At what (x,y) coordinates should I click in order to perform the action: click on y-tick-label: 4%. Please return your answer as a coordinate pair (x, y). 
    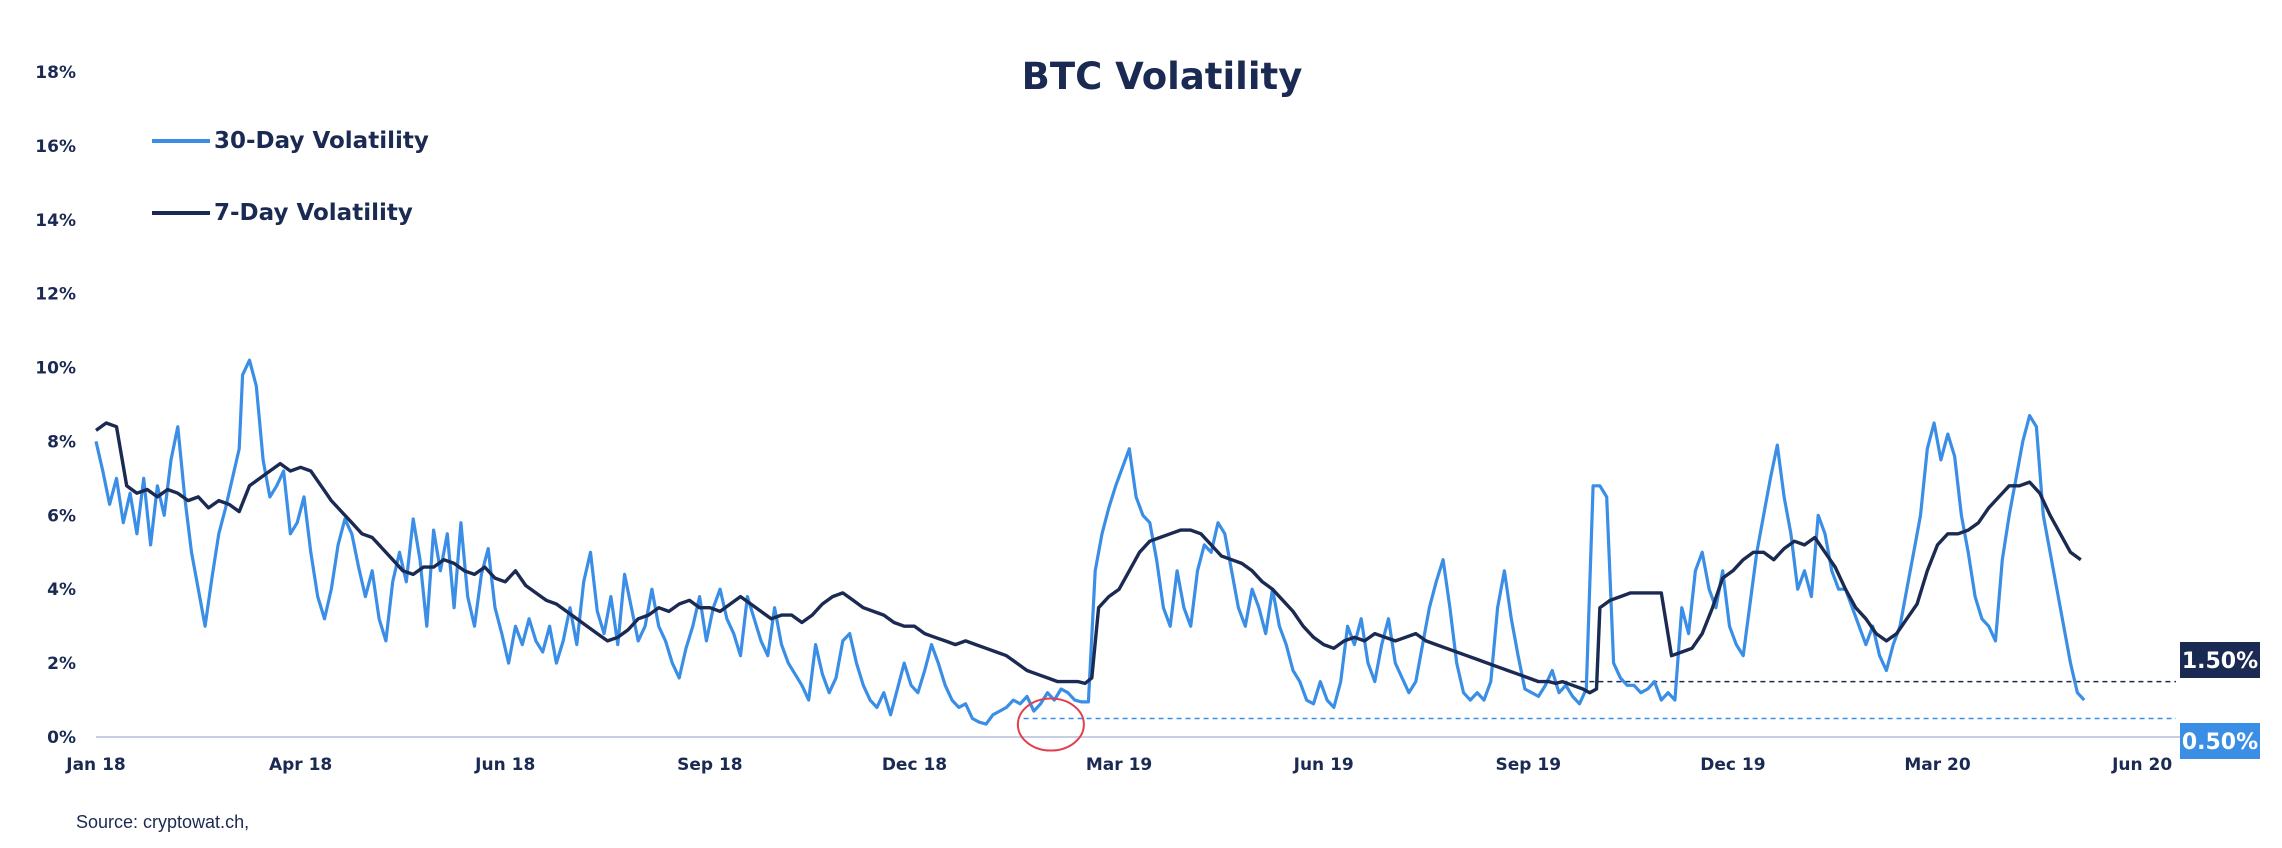
    Looking at the image, I should click on (61, 590).